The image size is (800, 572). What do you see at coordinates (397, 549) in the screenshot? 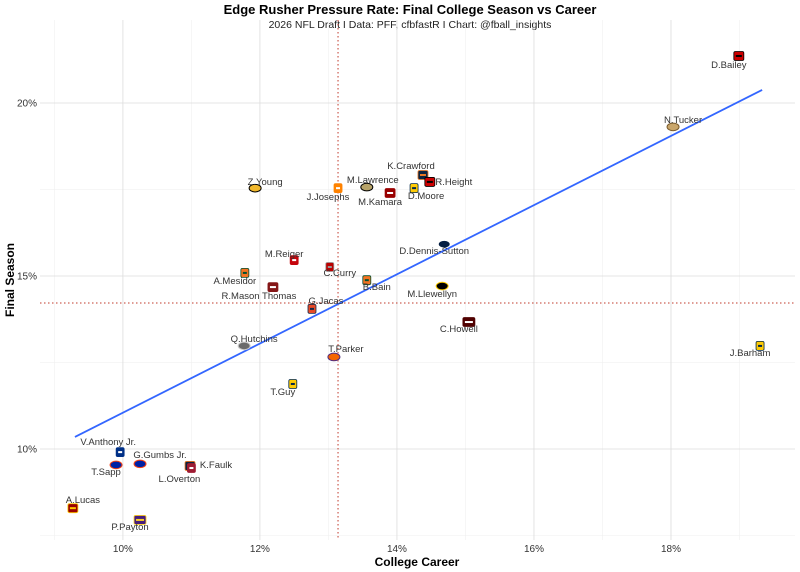
I see `x-tick-label: 14%` at bounding box center [397, 549].